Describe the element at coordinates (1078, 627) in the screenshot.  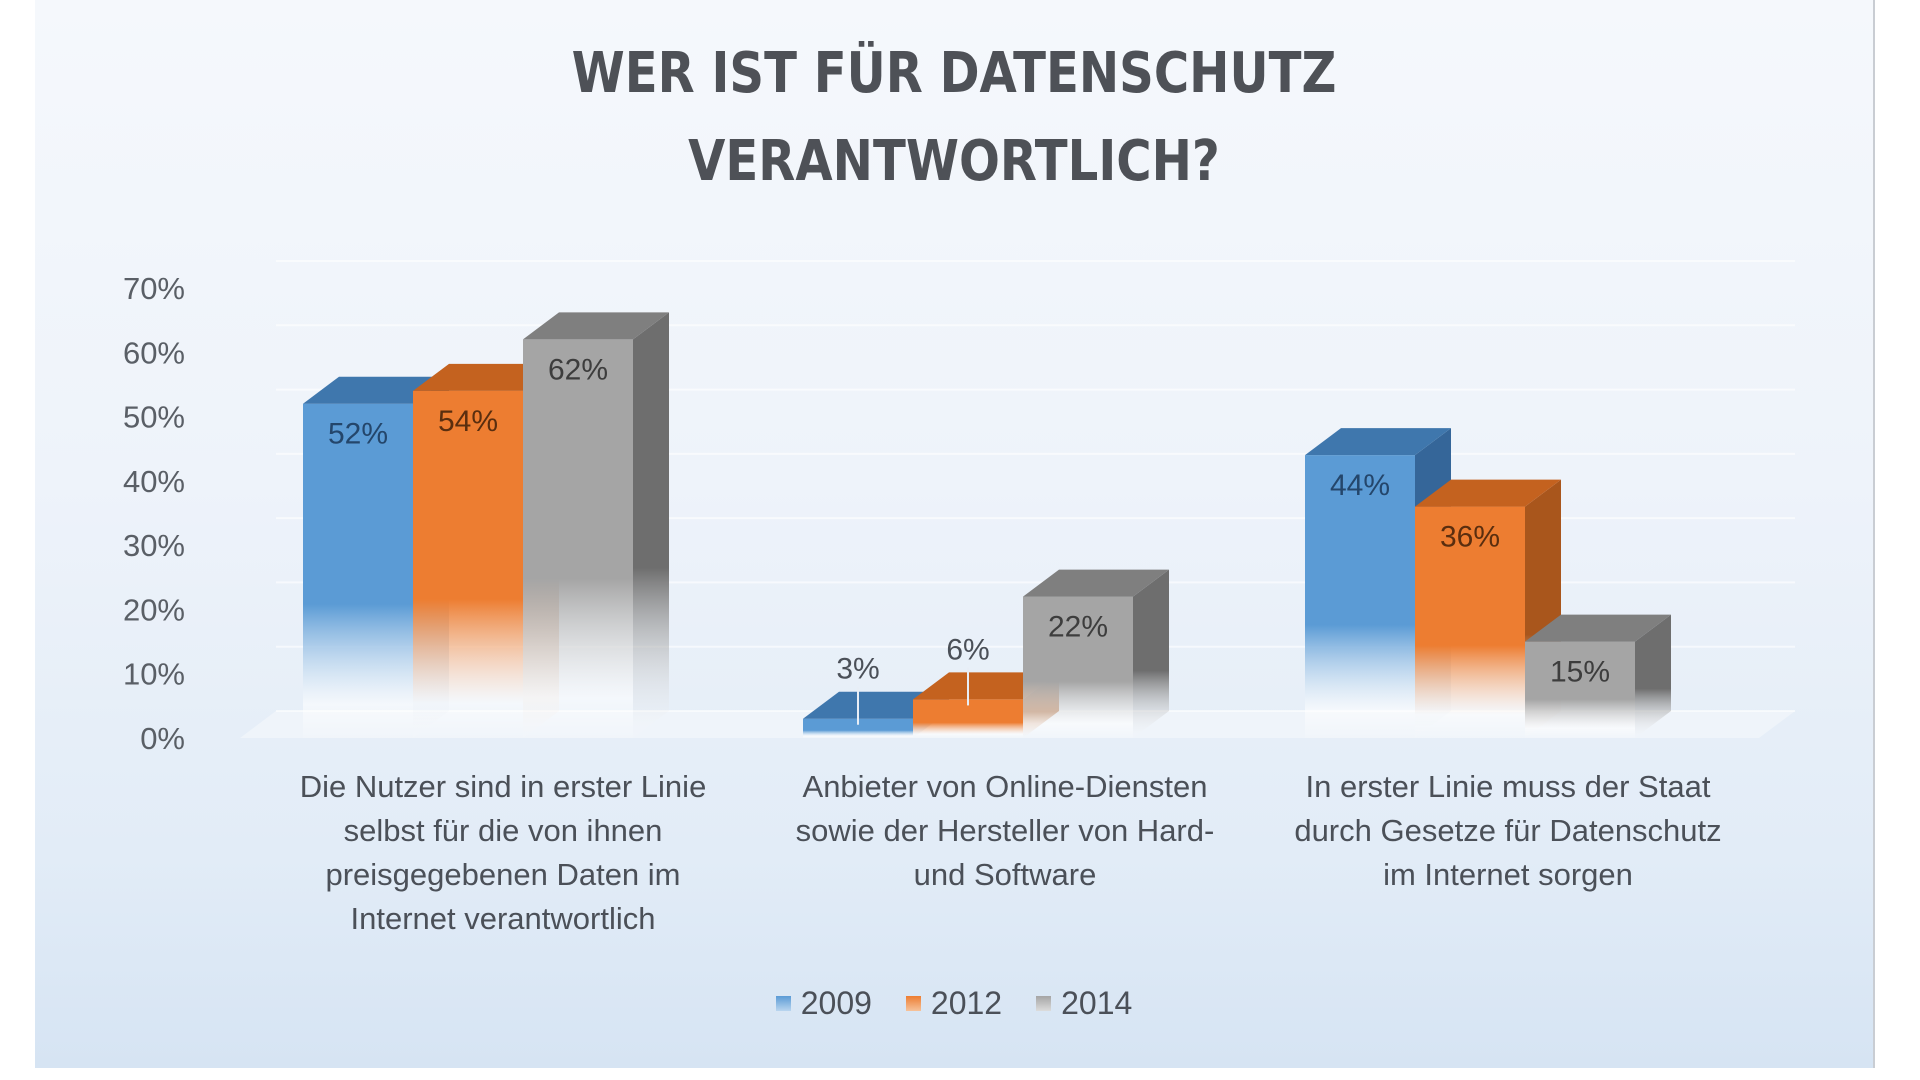
I see `data-label-2014-1: 22%` at that location.